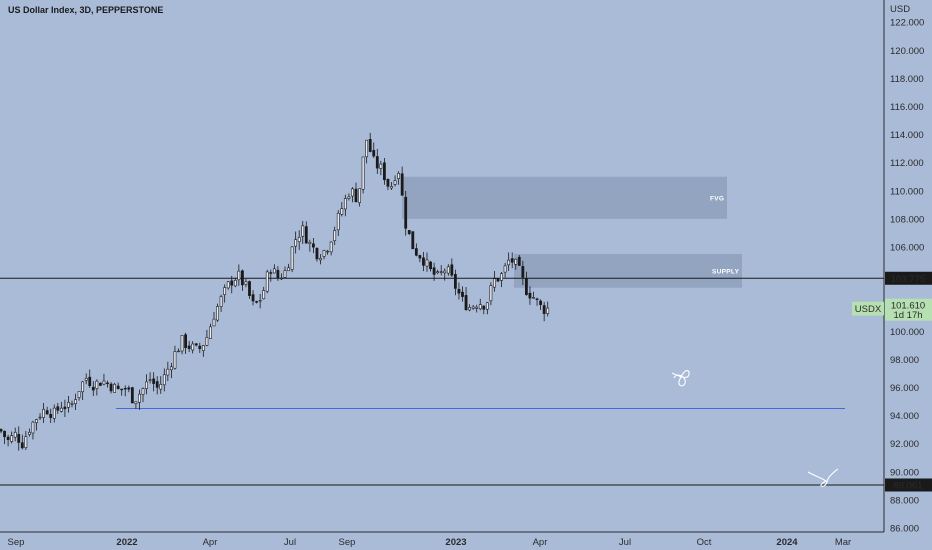  What do you see at coordinates (904, 360) in the screenshot?
I see `y-tick-label: 98.000` at bounding box center [904, 360].